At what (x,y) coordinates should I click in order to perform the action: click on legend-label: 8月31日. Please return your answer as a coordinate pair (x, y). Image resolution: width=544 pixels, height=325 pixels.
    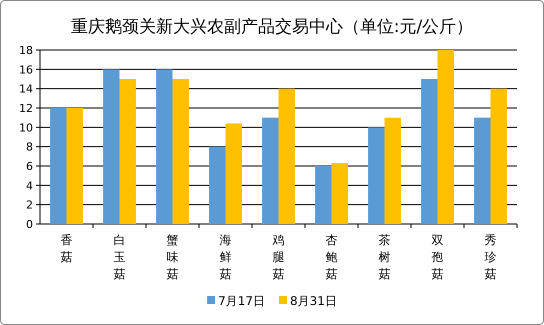
    Looking at the image, I should click on (313, 301).